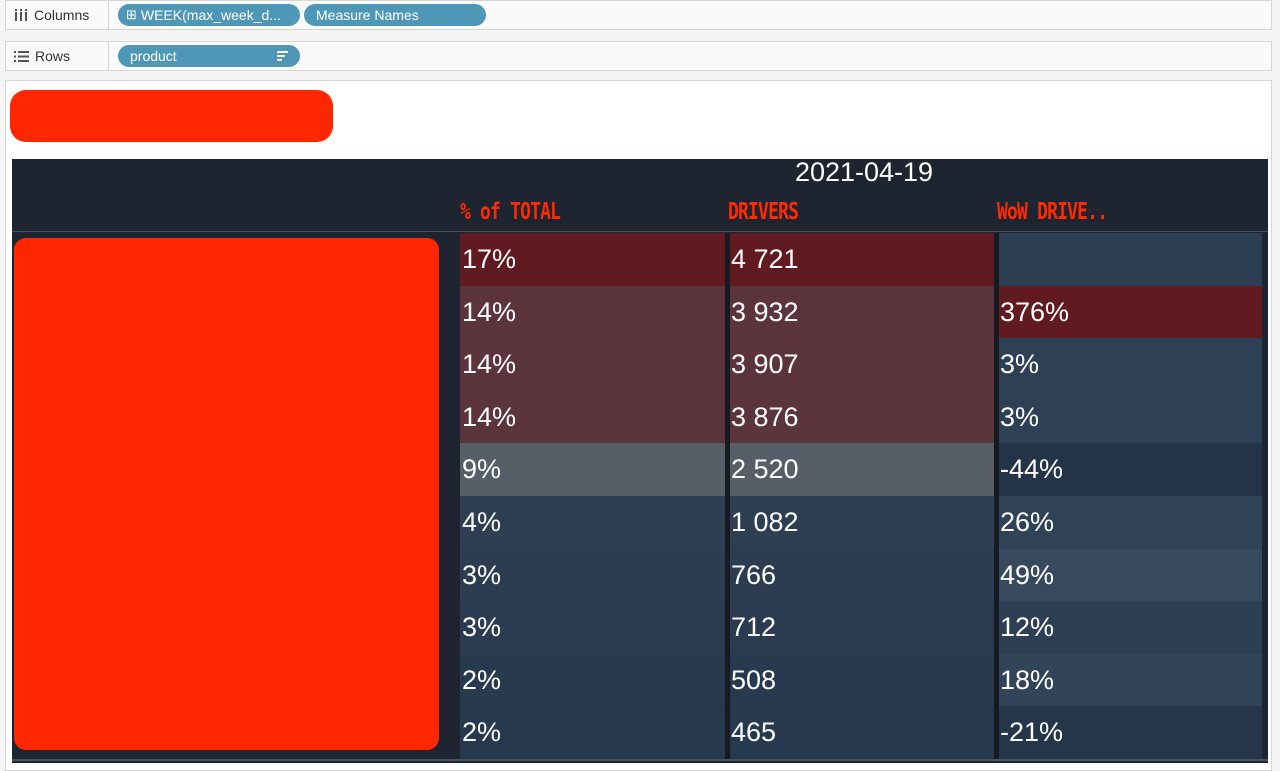  What do you see at coordinates (640, 760) in the screenshot?
I see `table-bottom-border` at bounding box center [640, 760].